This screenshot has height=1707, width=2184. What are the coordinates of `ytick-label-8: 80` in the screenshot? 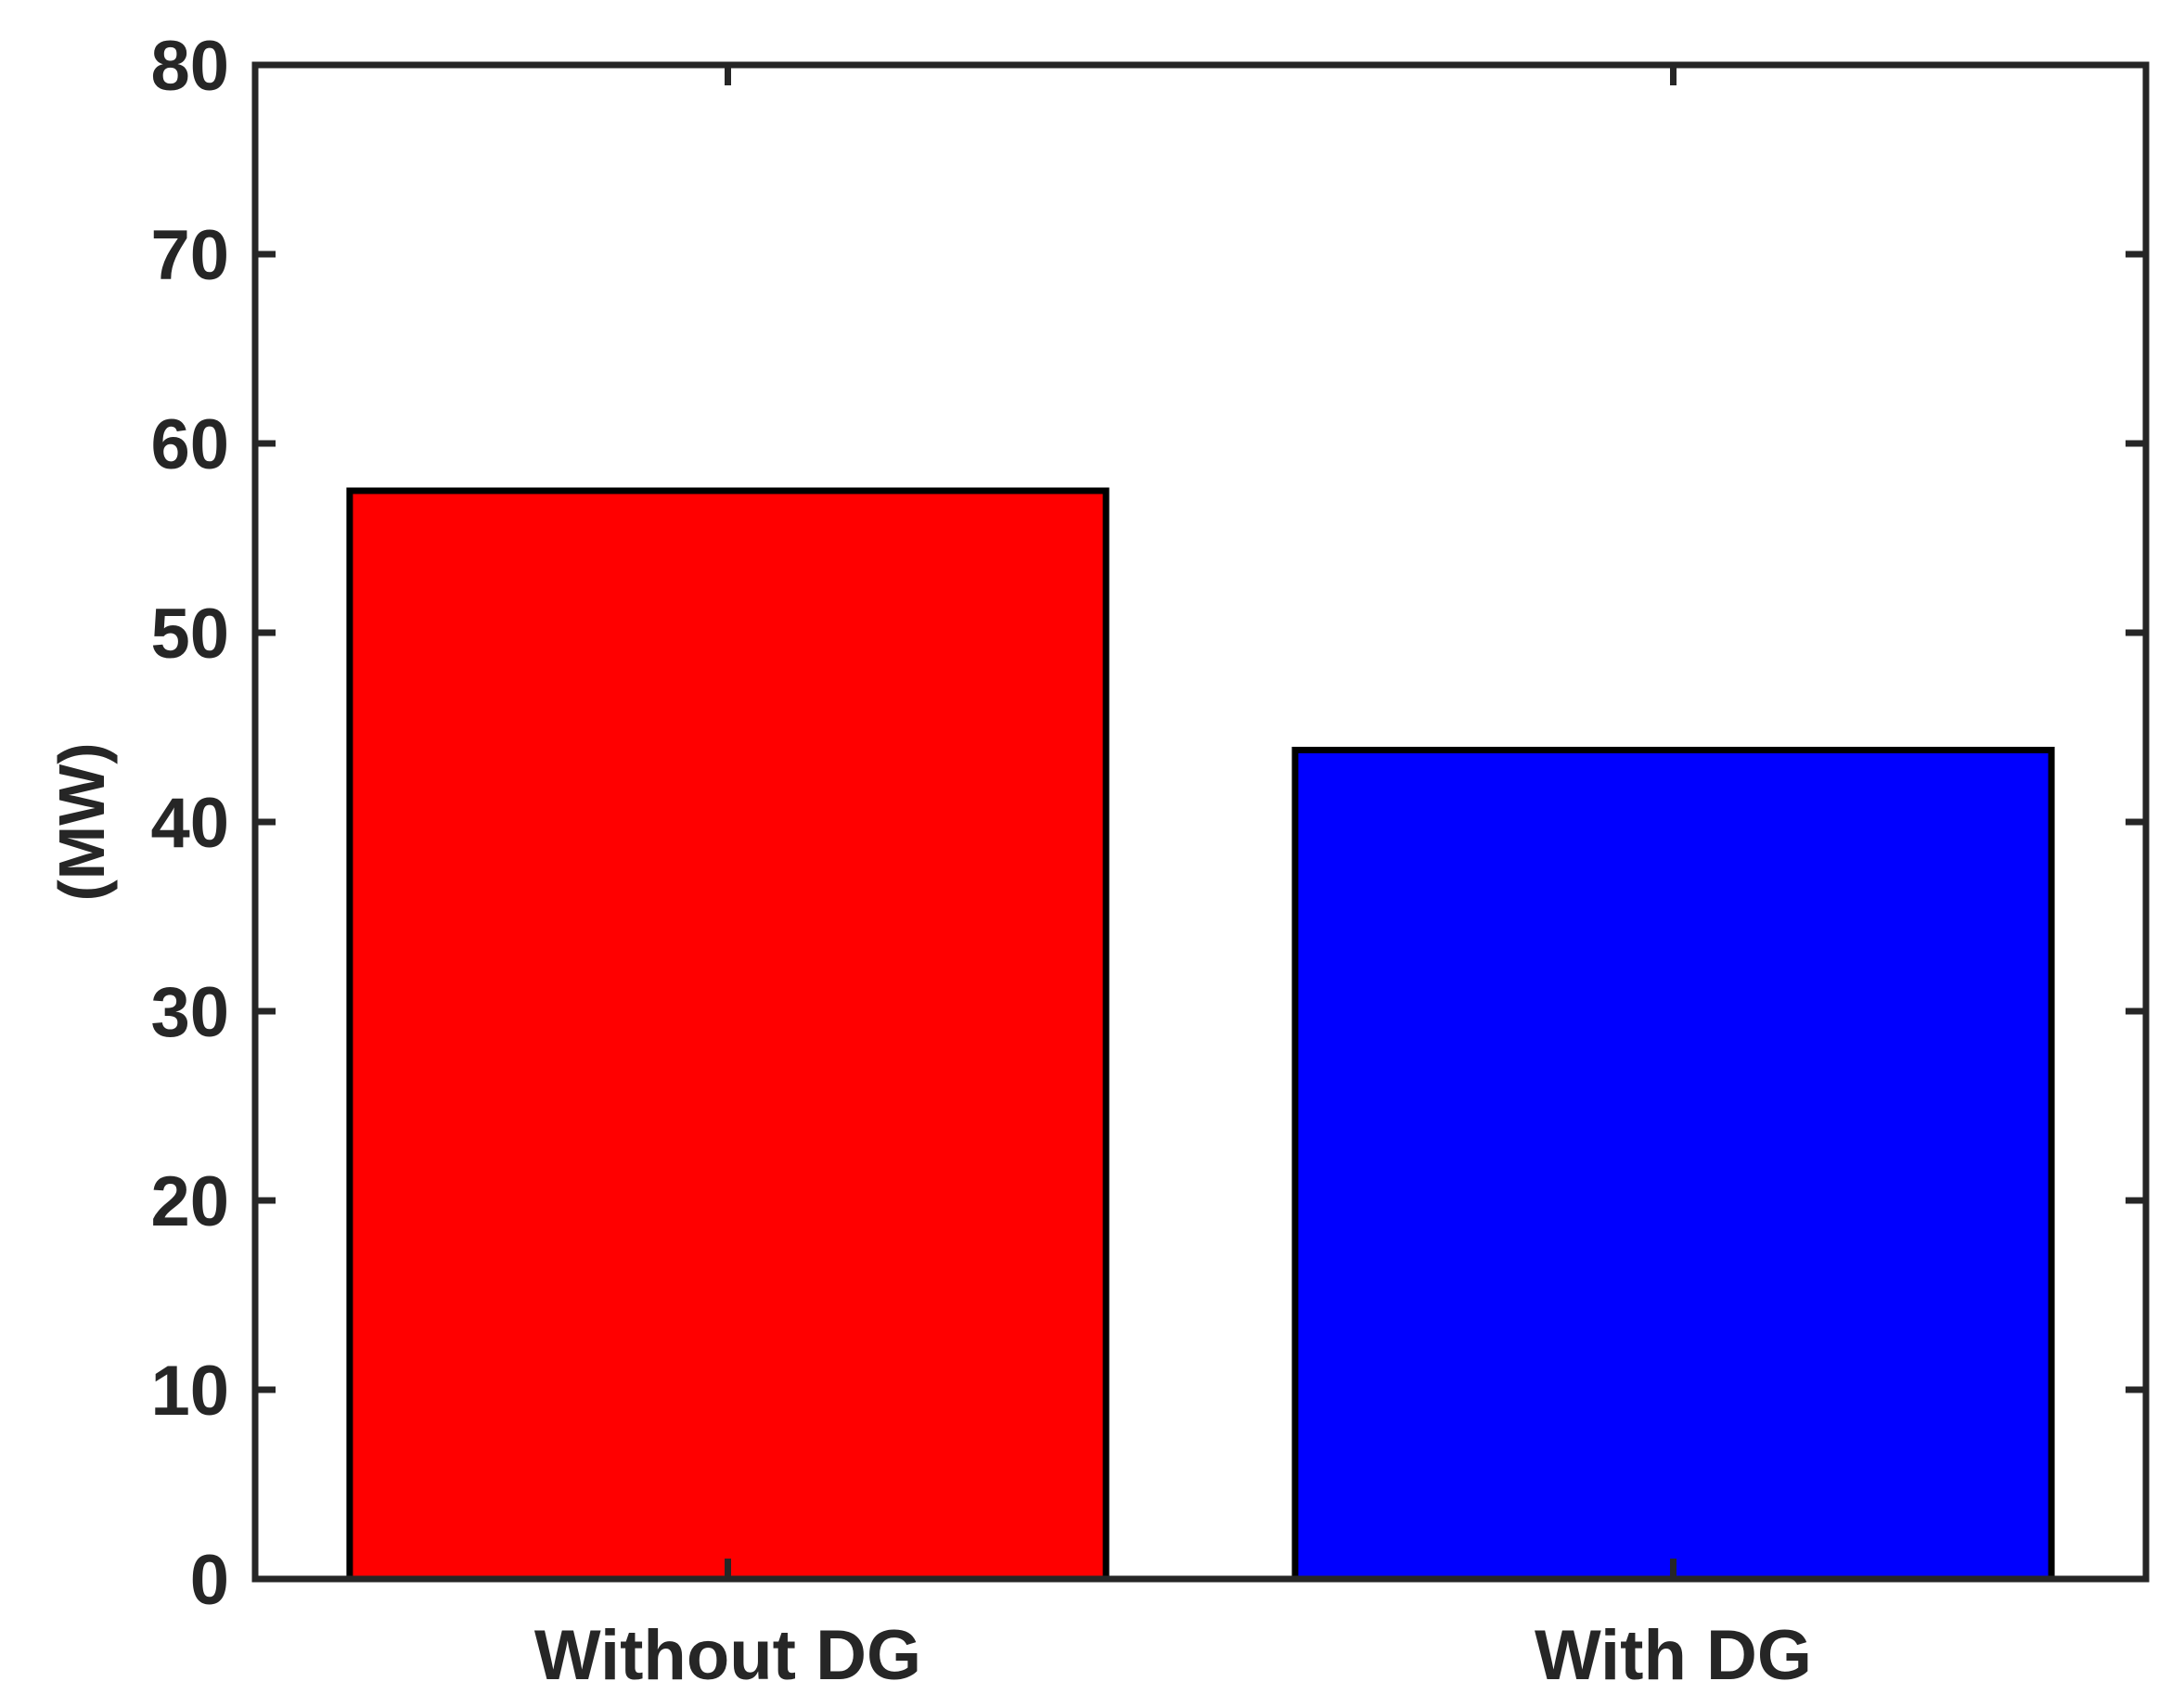 It's located at (189, 66).